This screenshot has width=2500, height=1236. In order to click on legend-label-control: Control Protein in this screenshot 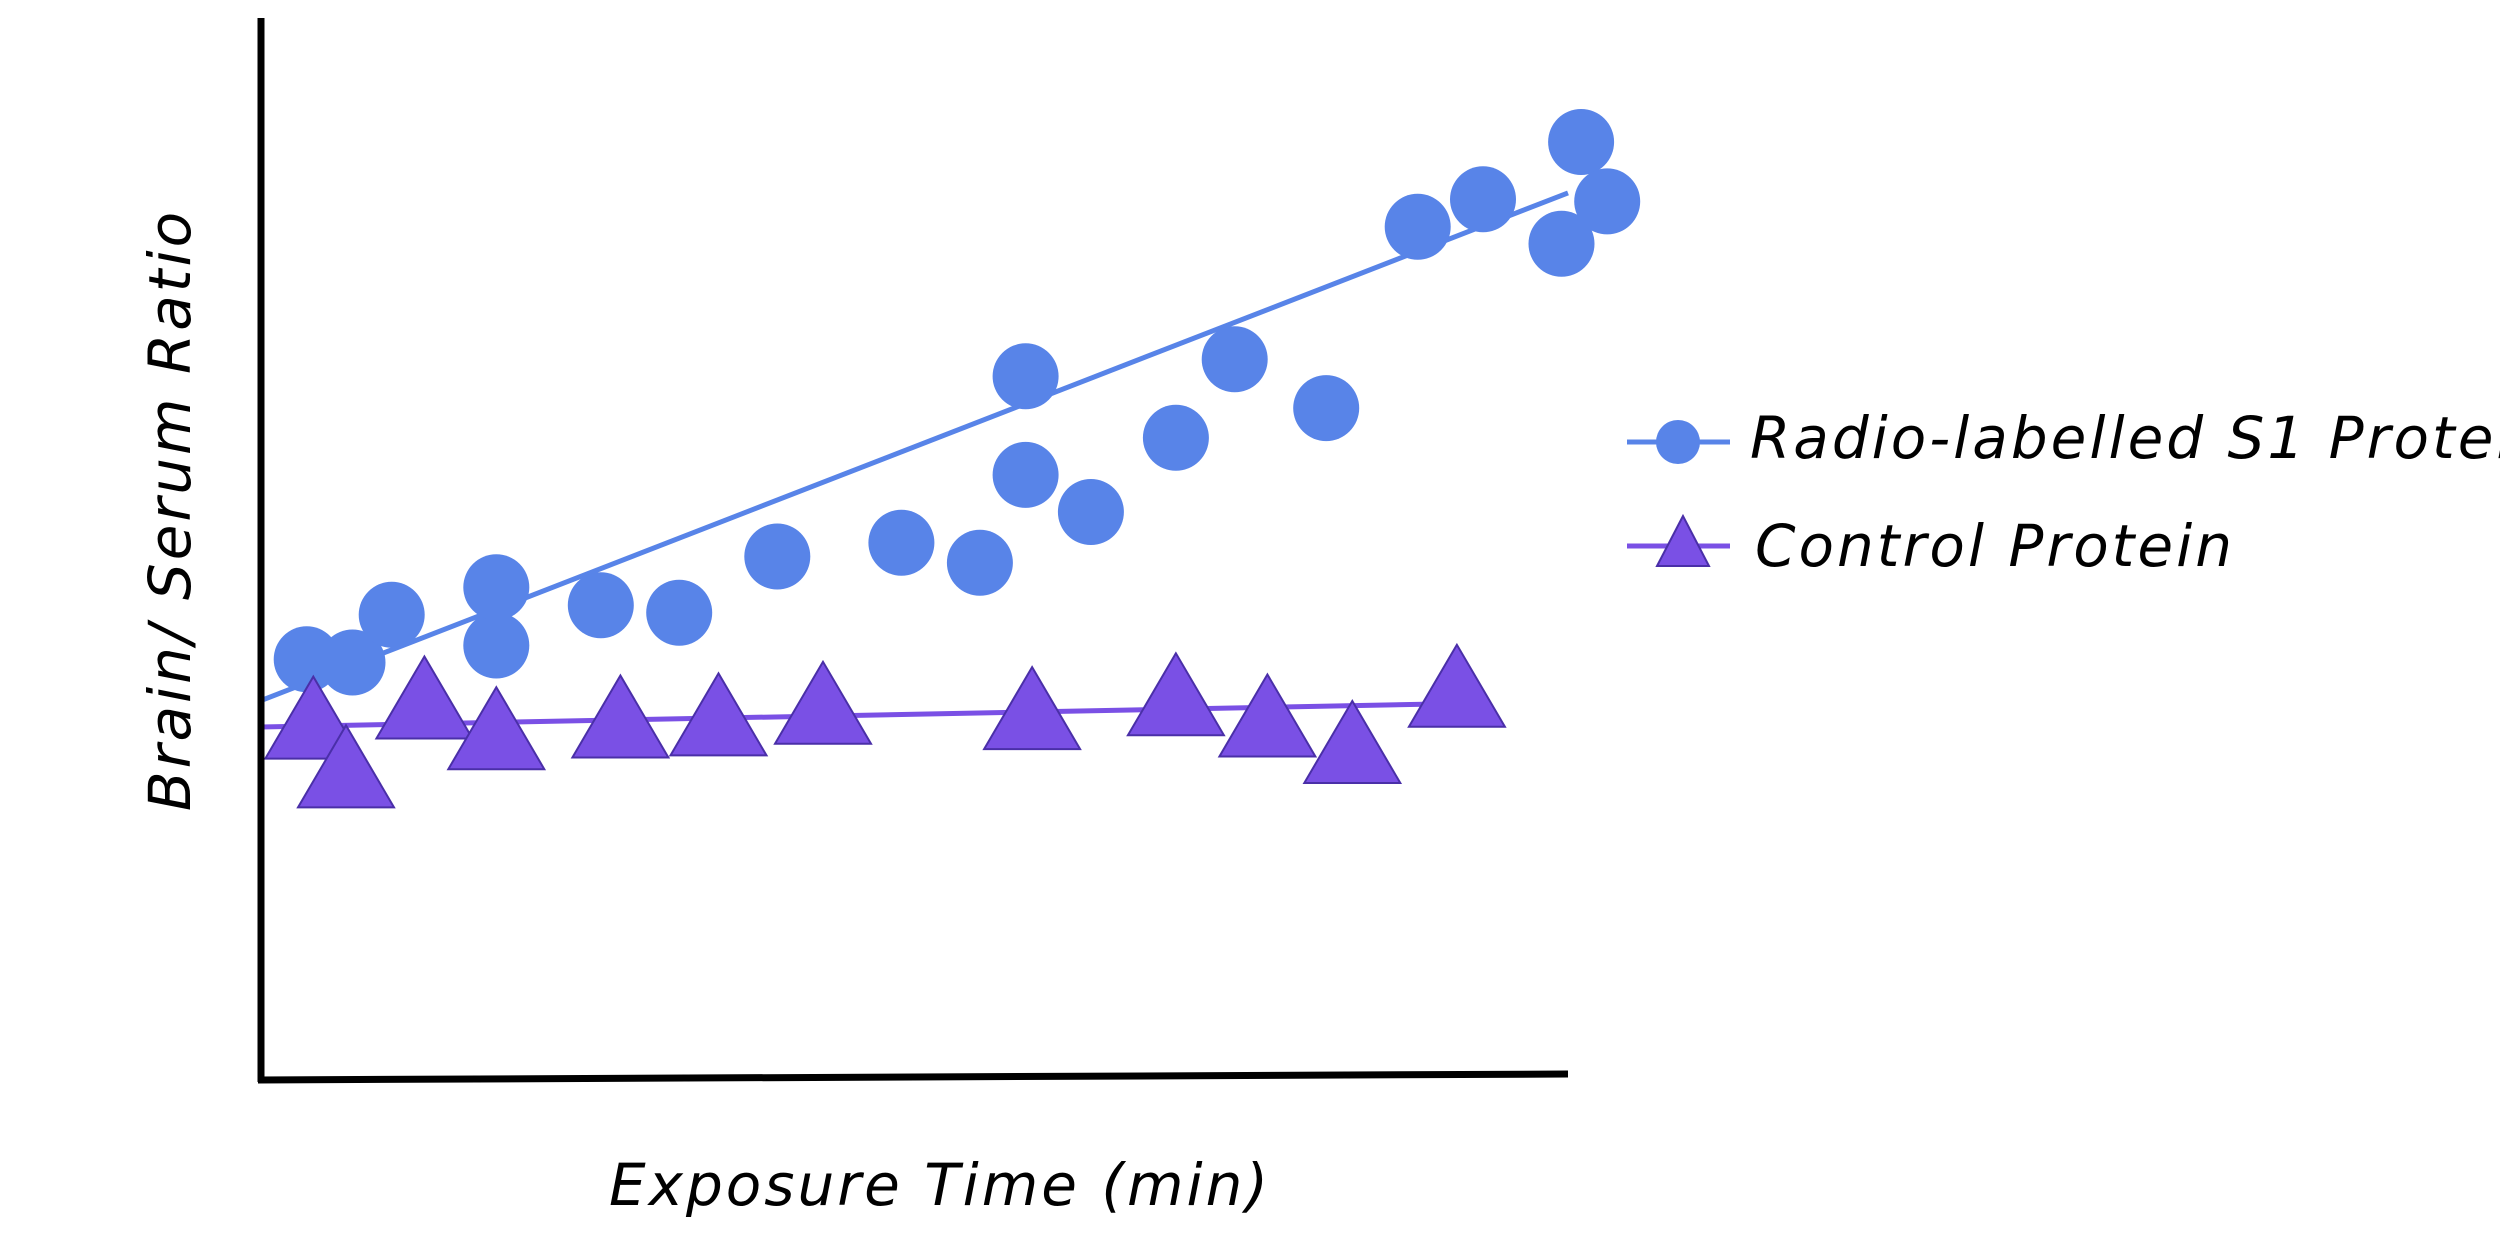, I will do `click(1995, 546)`.